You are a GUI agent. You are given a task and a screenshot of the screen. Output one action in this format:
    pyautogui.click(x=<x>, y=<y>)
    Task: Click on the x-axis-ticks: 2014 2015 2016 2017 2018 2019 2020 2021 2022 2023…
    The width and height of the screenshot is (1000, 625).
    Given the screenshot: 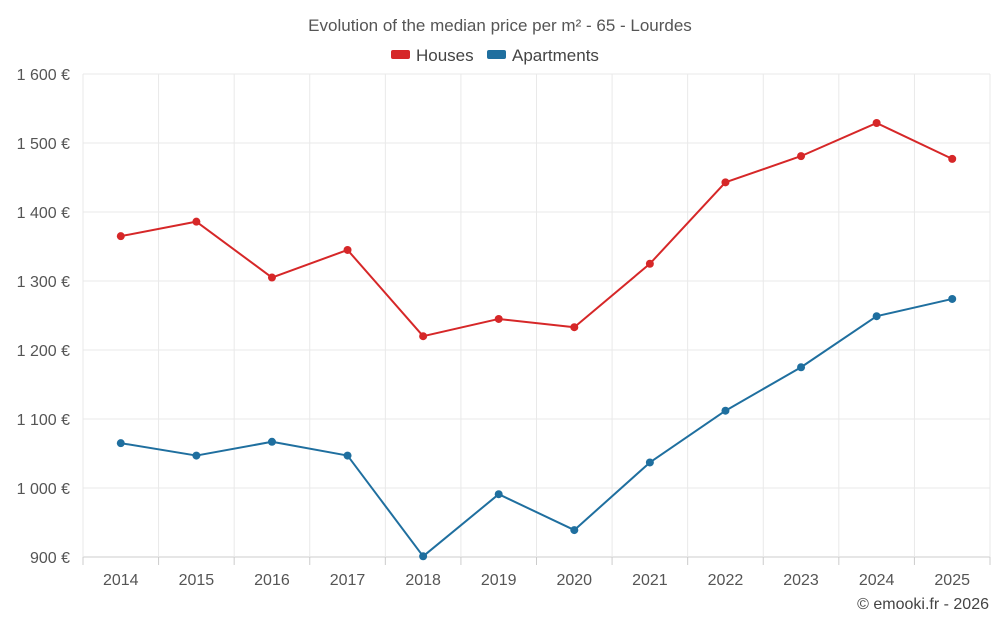 What is the action you would take?
    pyautogui.click(x=536, y=580)
    